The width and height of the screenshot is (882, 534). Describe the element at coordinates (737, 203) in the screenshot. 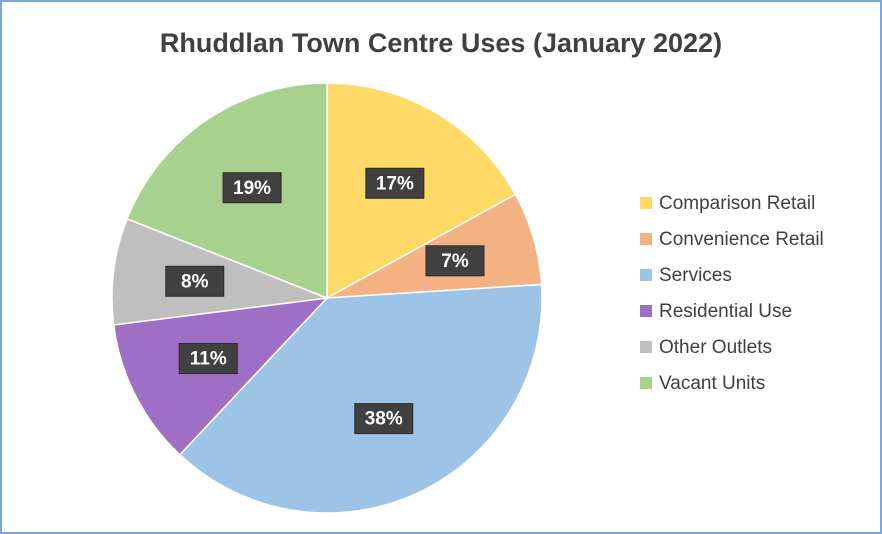

I see `legend-label: Comparison Retail` at that location.